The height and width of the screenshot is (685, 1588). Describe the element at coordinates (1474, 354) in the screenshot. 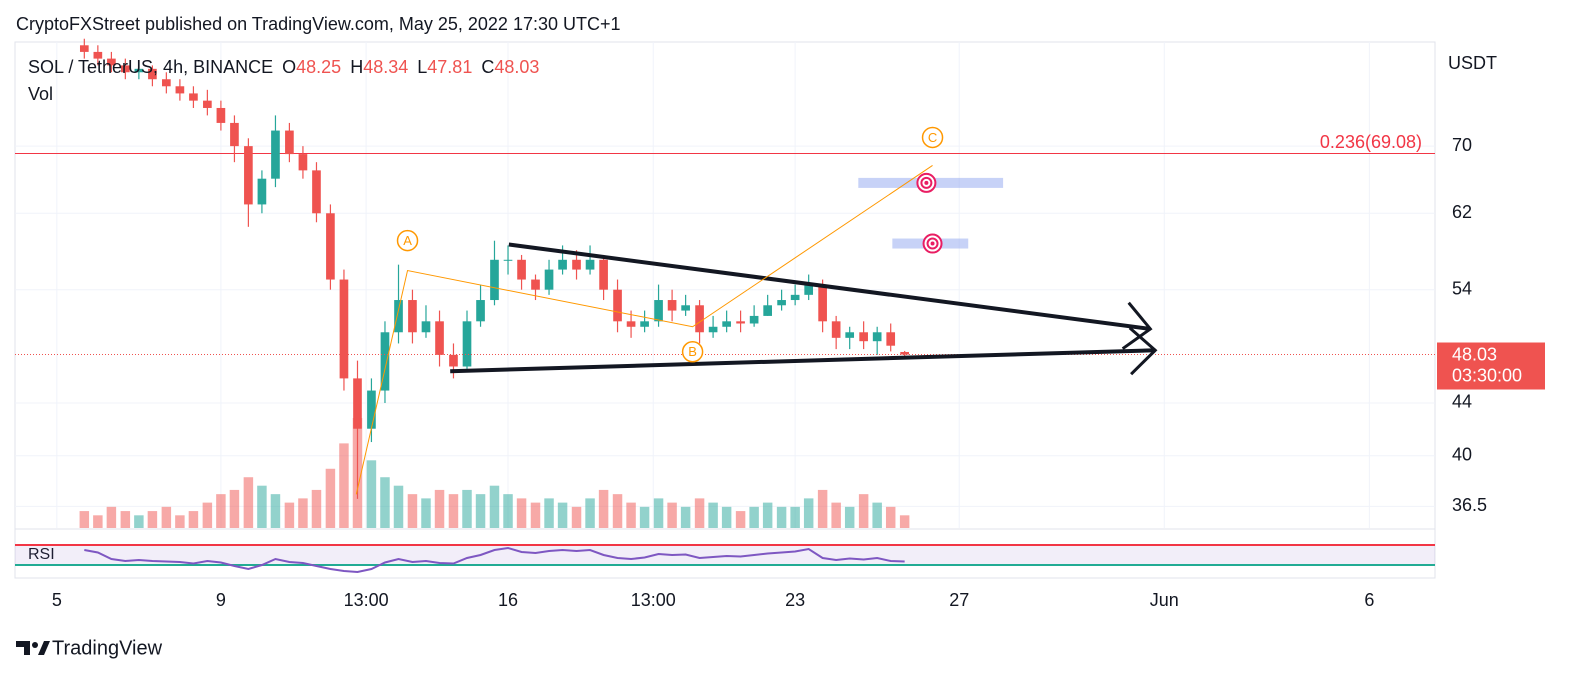

I see `price-label: 48.03` at that location.